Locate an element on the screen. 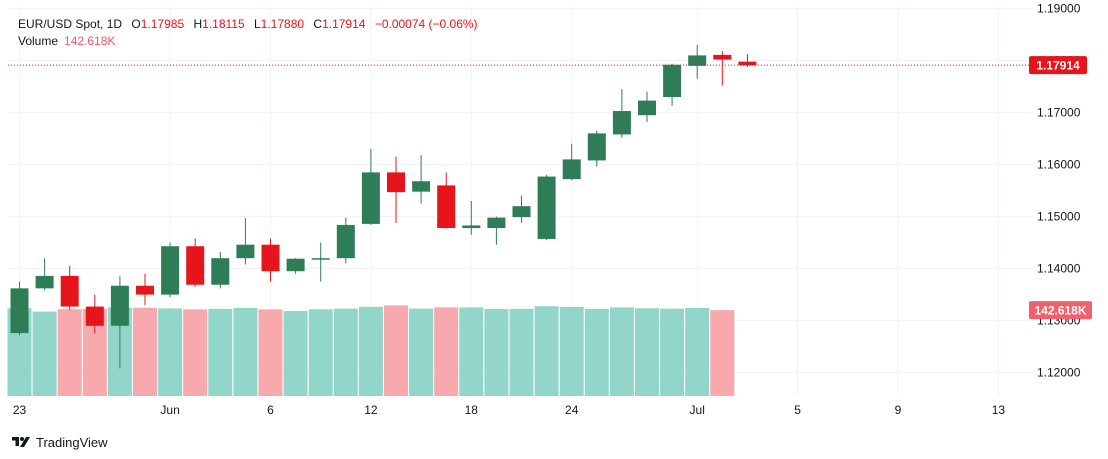  last-volume-badge-bg is located at coordinates (1060, 310).